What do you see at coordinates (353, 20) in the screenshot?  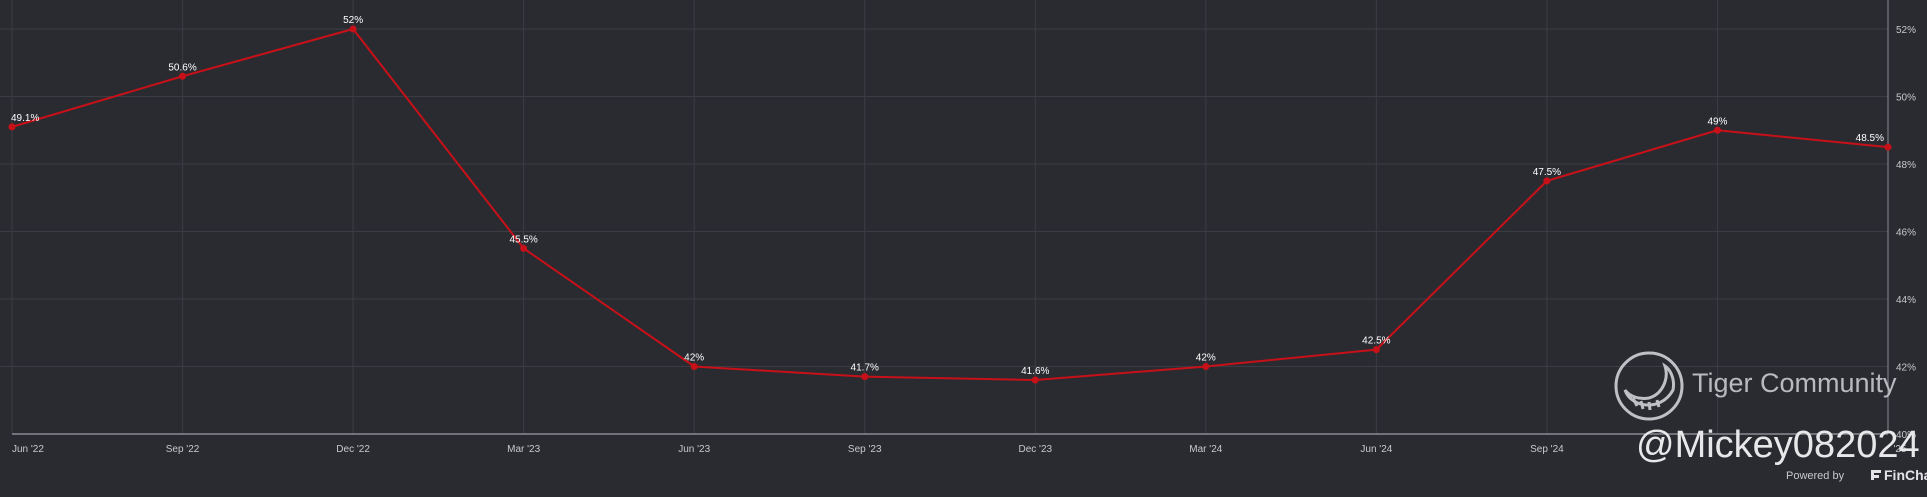 I see `data-label: 52%` at bounding box center [353, 20].